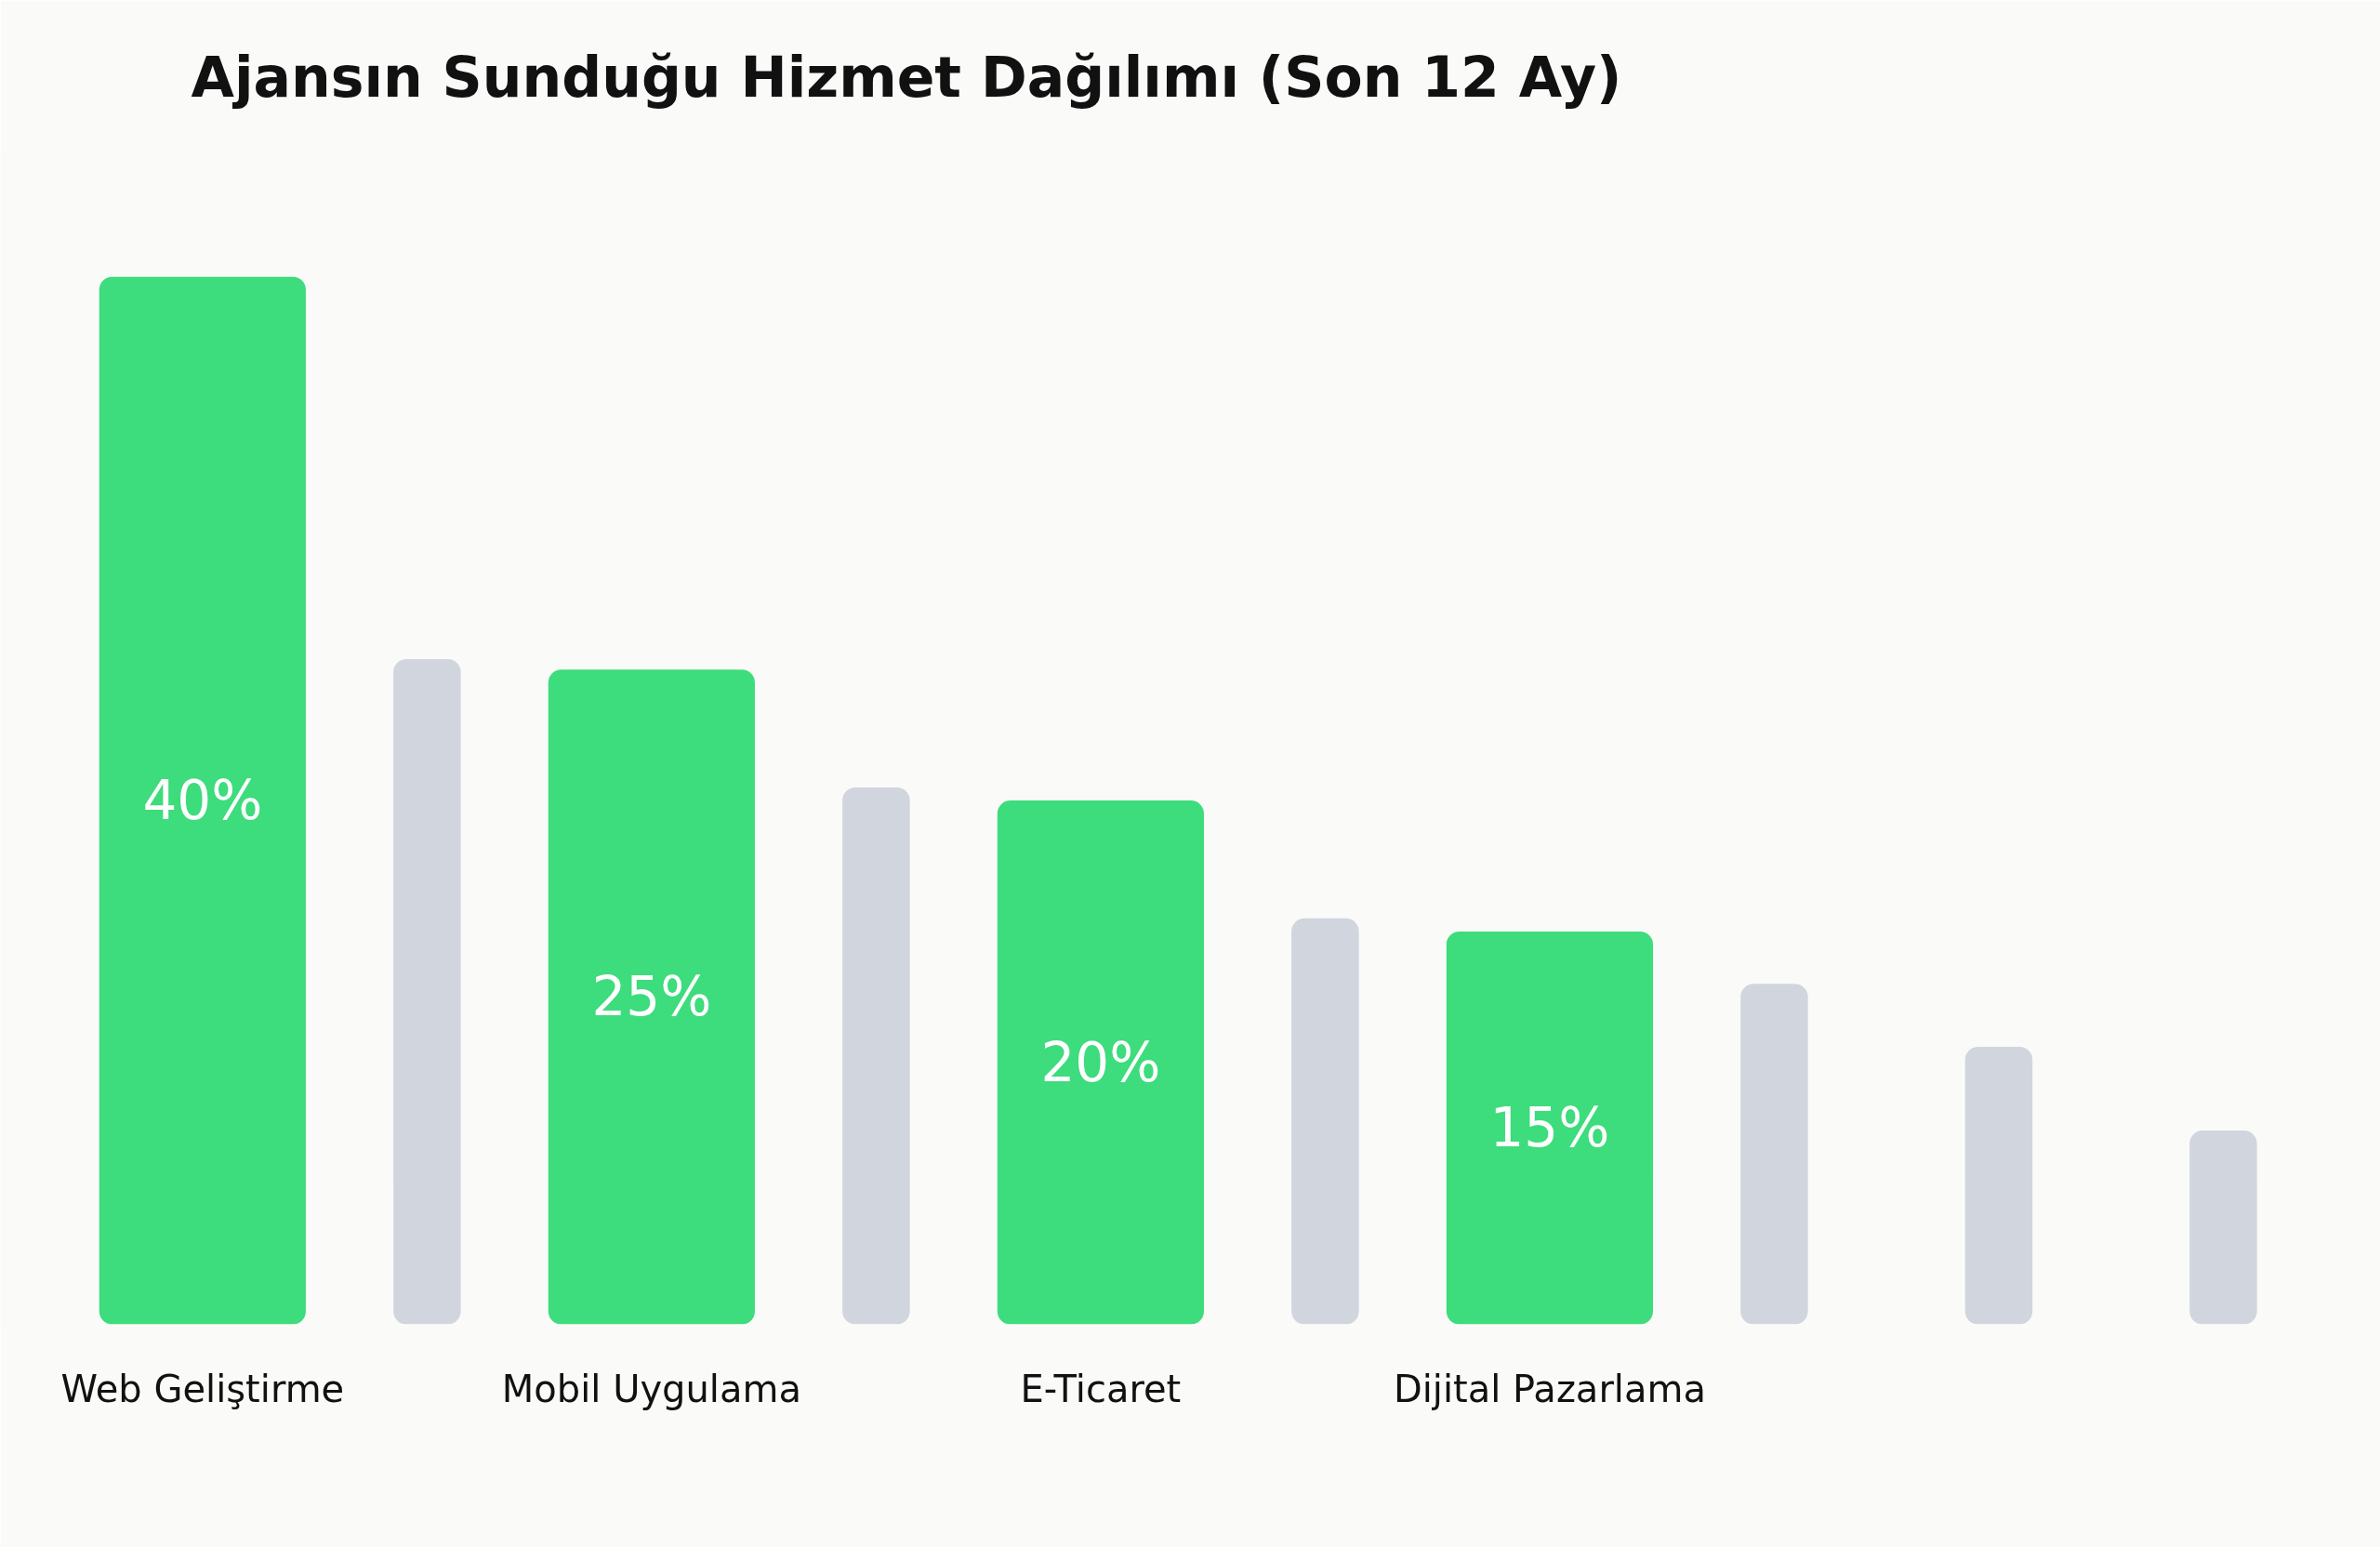 The height and width of the screenshot is (1547, 2380). I want to click on x-tick-label: Web Geliştirme, so click(202, 1388).